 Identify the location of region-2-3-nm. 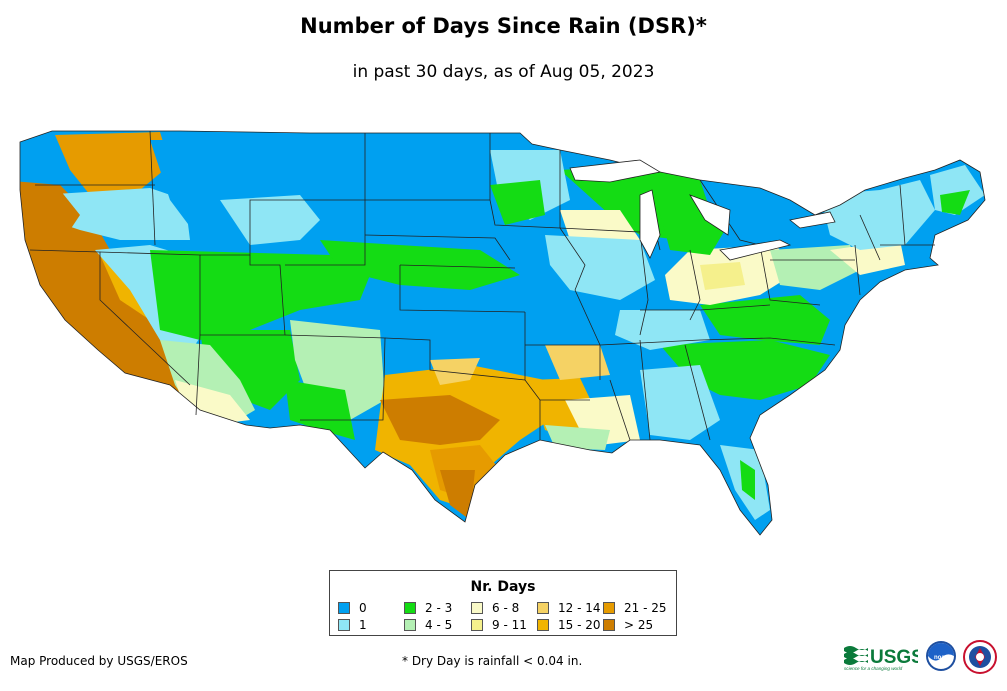
(320, 410).